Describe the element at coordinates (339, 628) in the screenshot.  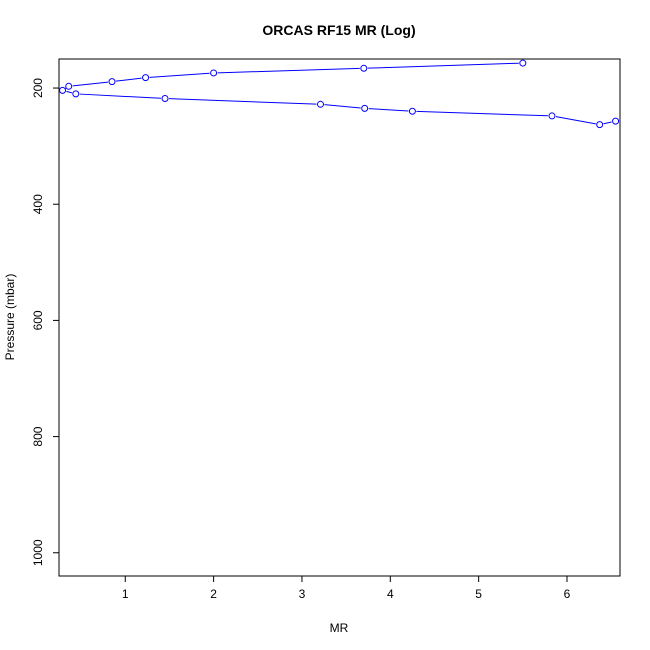
I see `x-axis-label: MR` at that location.